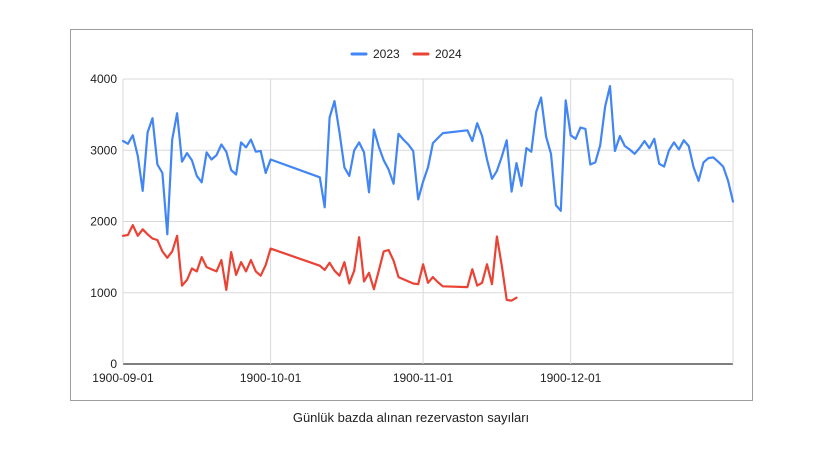 The width and height of the screenshot is (822, 450). What do you see at coordinates (271, 378) in the screenshot?
I see `x-tick-label: 1900-10-01` at bounding box center [271, 378].